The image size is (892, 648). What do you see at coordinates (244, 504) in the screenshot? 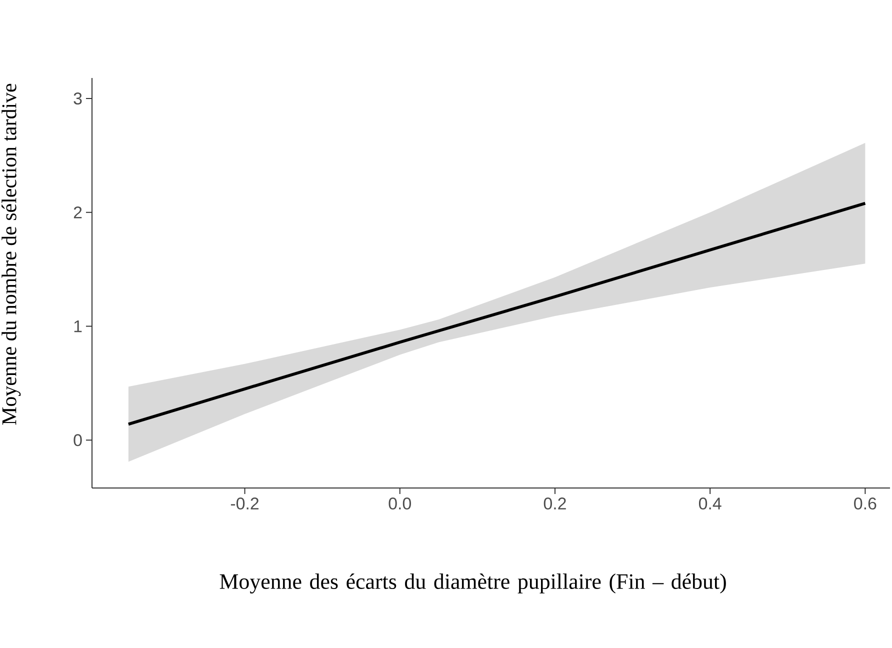
I see `x-tick-label: -0.2` at bounding box center [244, 504].